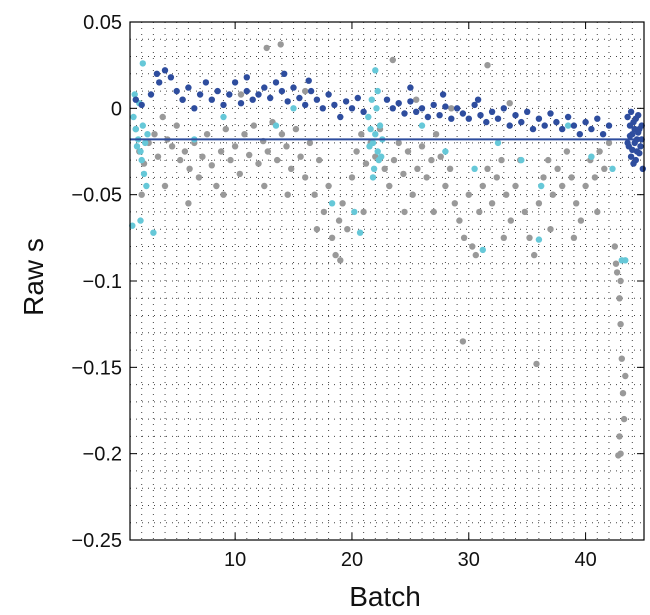 This screenshot has height=615, width=650. Describe the element at coordinates (96, 196) in the screenshot. I see `y-tick-label: −0.05` at that location.